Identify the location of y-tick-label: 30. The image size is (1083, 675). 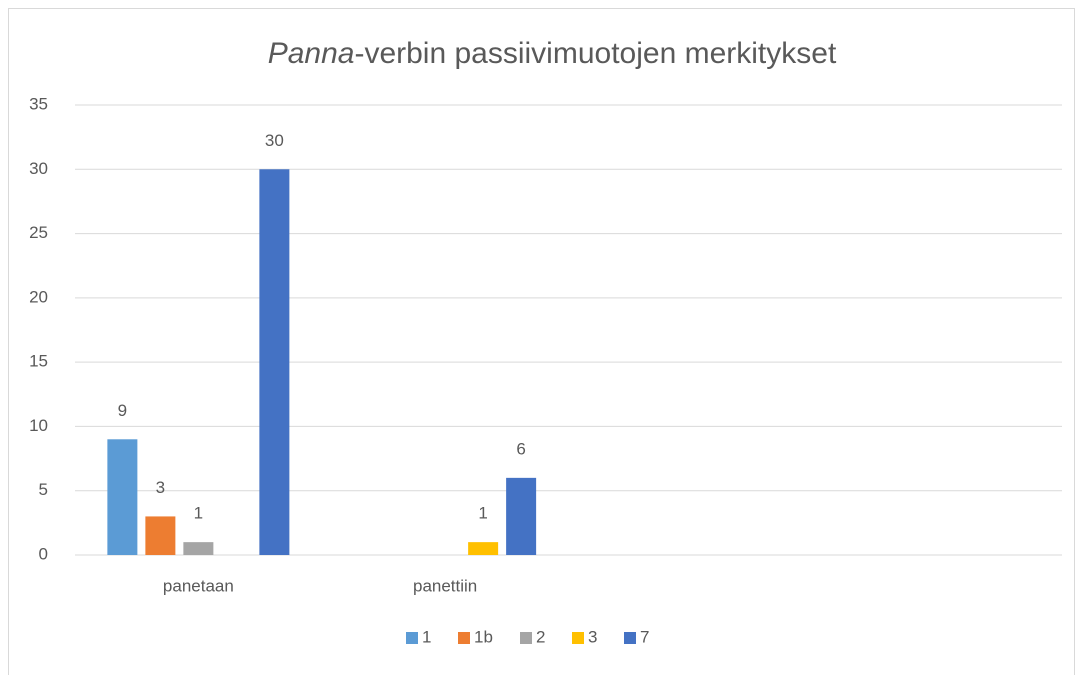
(38, 168).